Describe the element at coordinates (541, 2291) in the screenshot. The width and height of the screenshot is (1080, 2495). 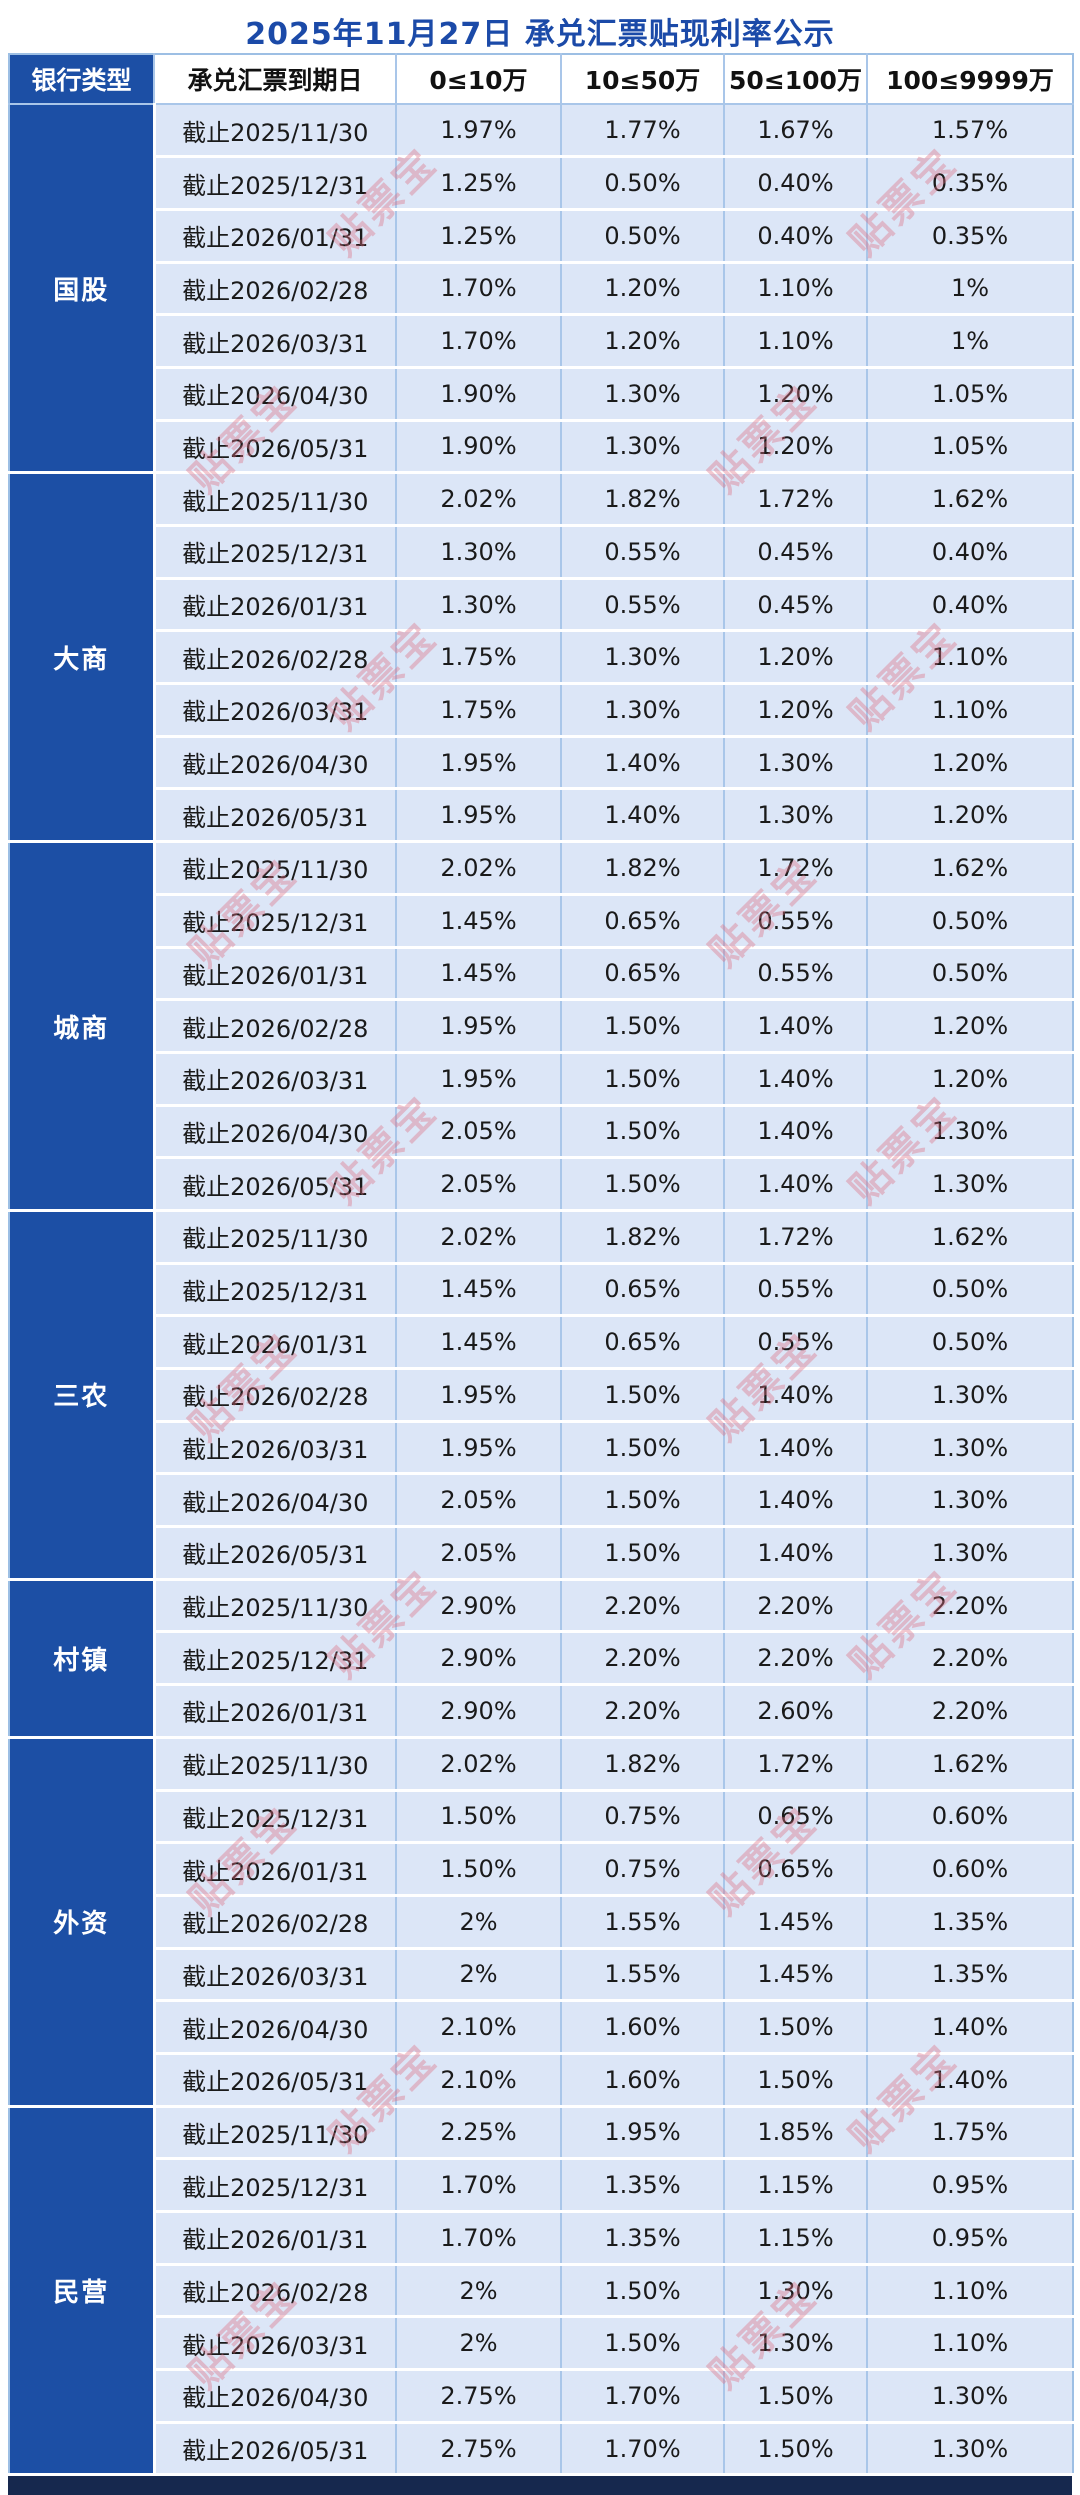
I see `table-row: 民营 截止2025/11/30 2.25% 1.95% 1.85% 1.75%` at that location.